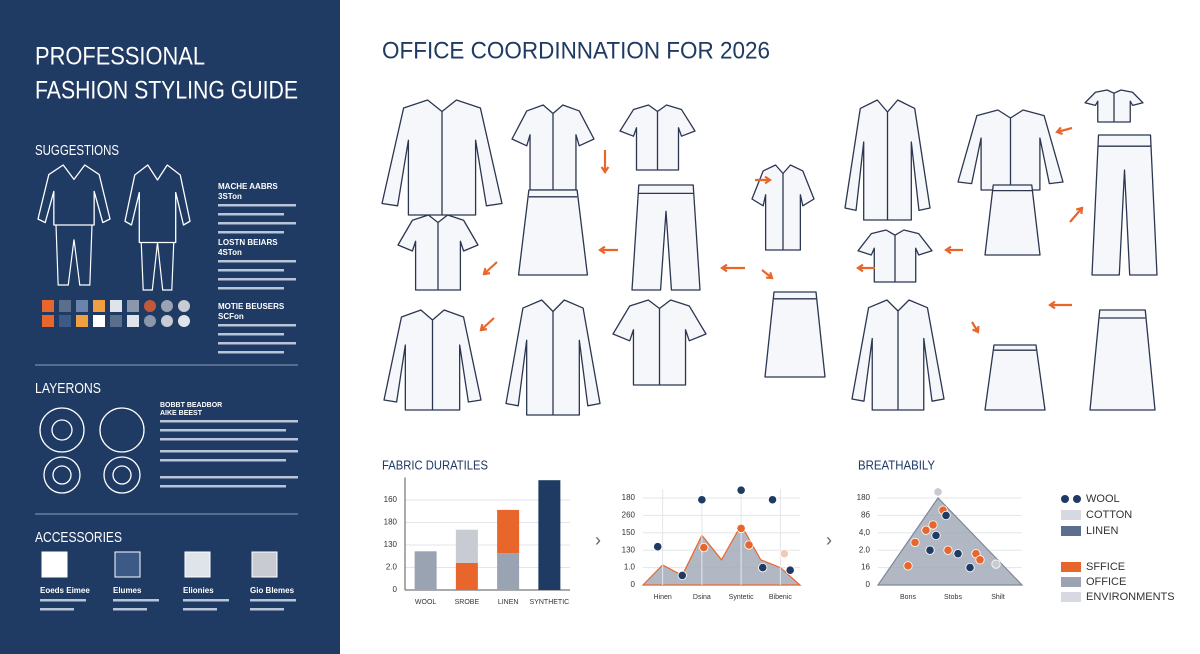 The width and height of the screenshot is (1200, 654). I want to click on item-title: MOTIE BEUSERS, so click(251, 306).